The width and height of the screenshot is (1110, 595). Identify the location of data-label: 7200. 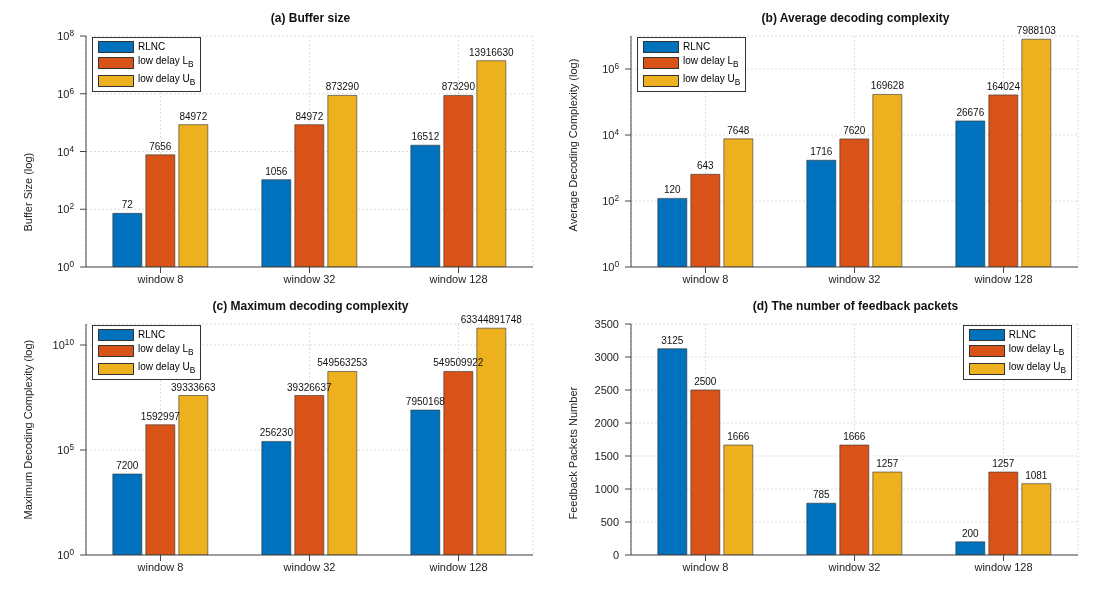
(127, 465).